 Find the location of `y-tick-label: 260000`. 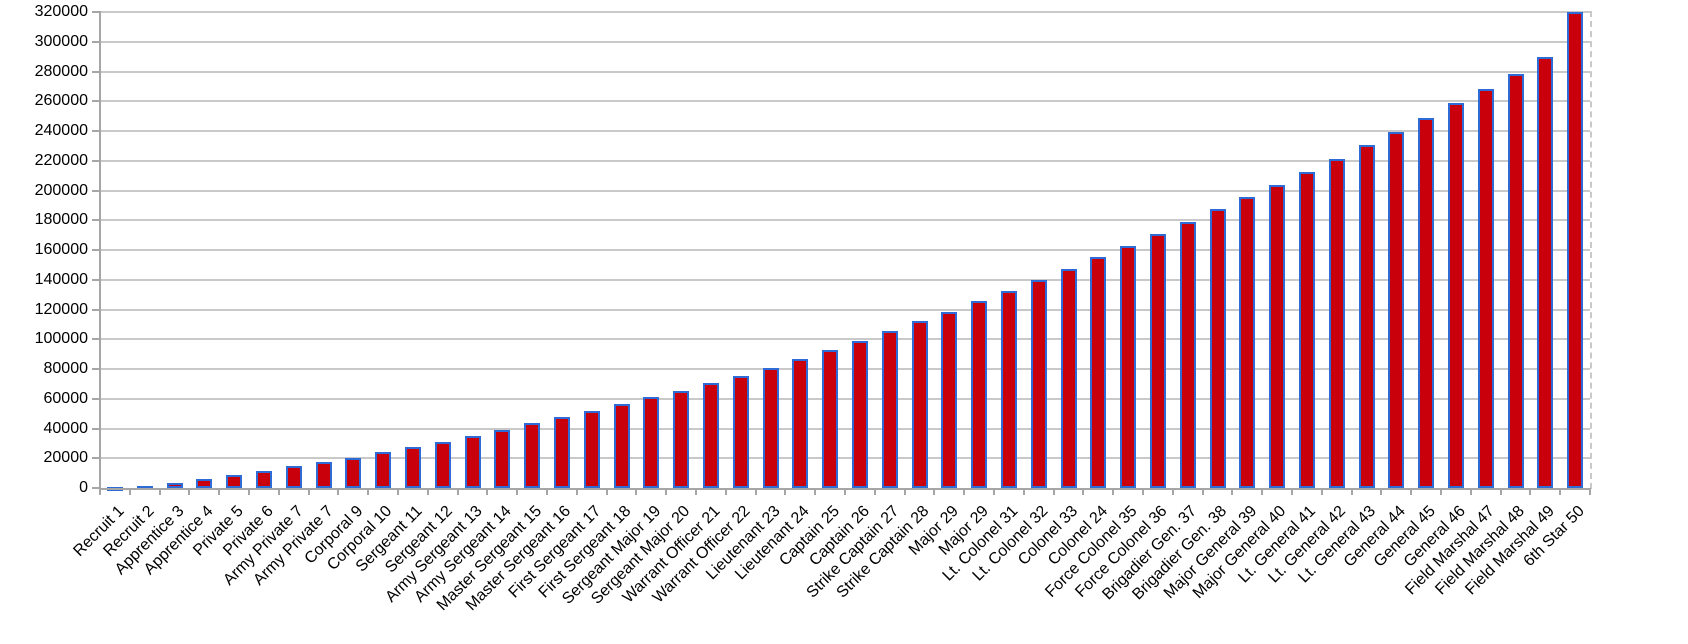

y-tick-label: 260000 is located at coordinates (61, 101).